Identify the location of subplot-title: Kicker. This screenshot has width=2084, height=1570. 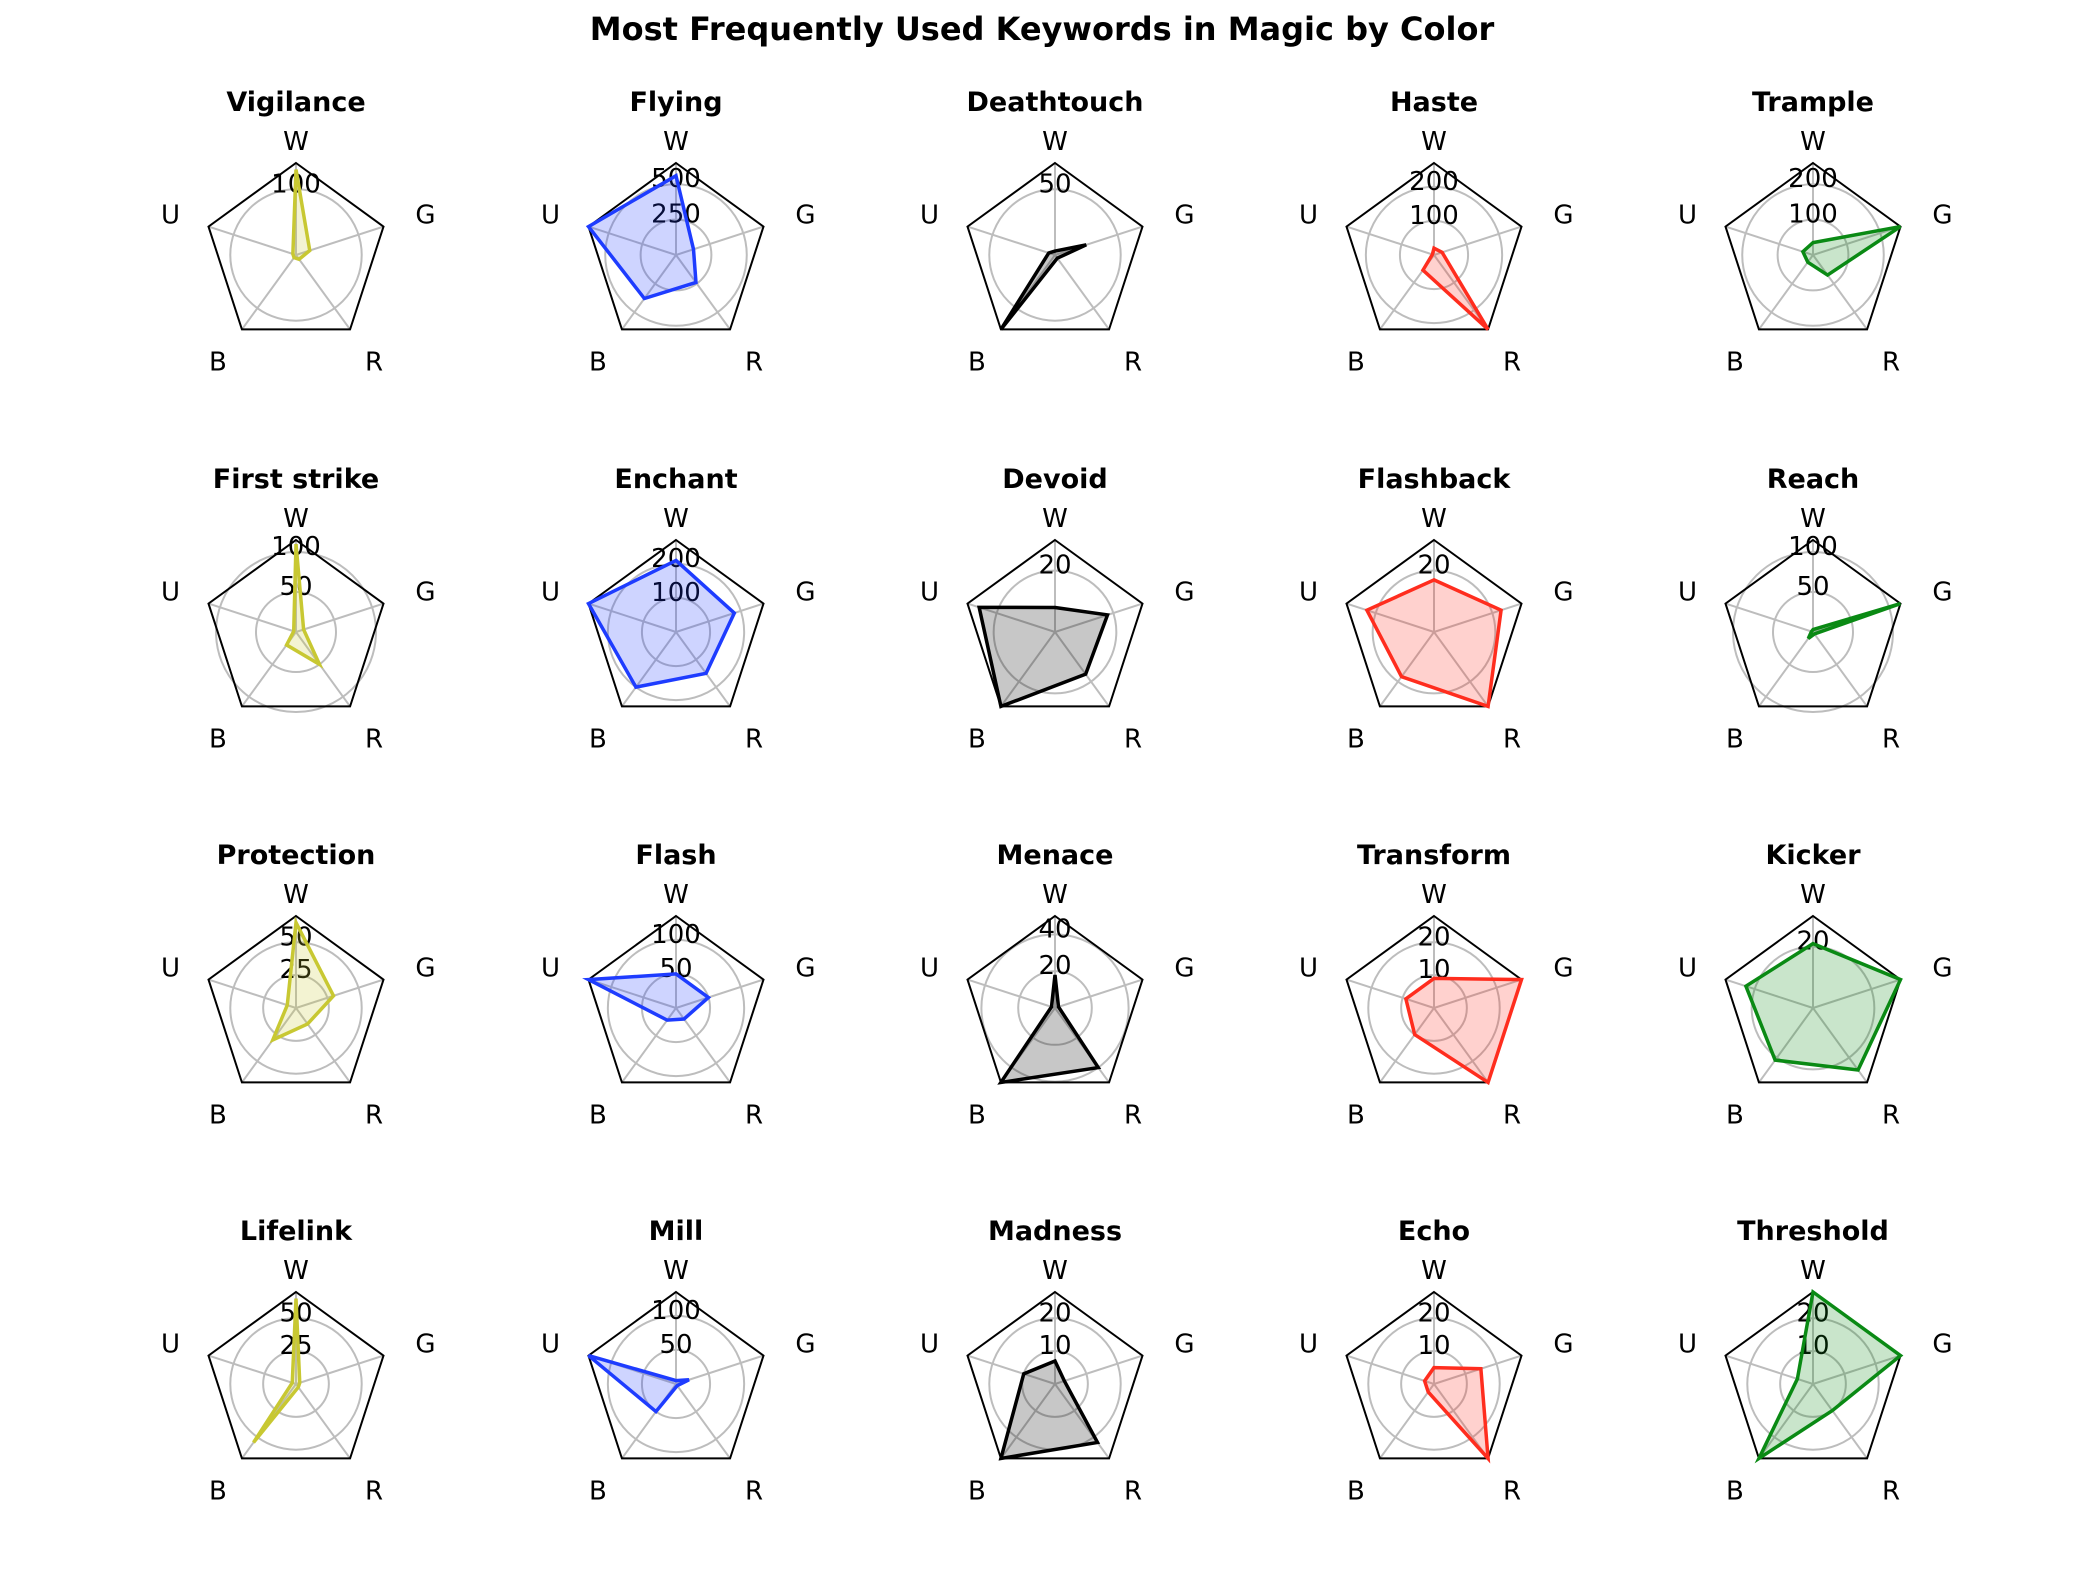
(1813, 855).